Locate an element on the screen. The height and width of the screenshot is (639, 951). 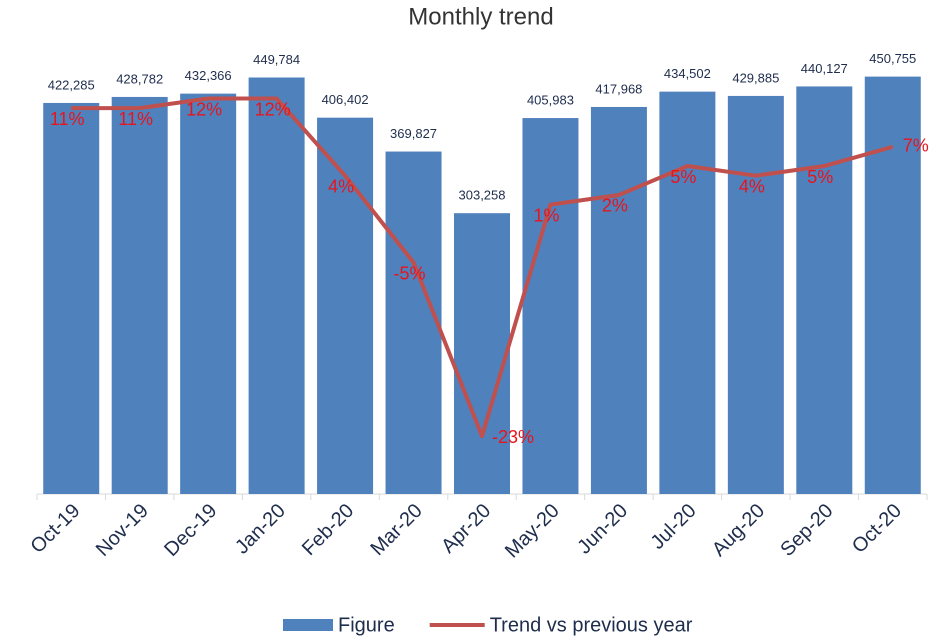
x-tick-label: Dec-19 is located at coordinates (190, 530).